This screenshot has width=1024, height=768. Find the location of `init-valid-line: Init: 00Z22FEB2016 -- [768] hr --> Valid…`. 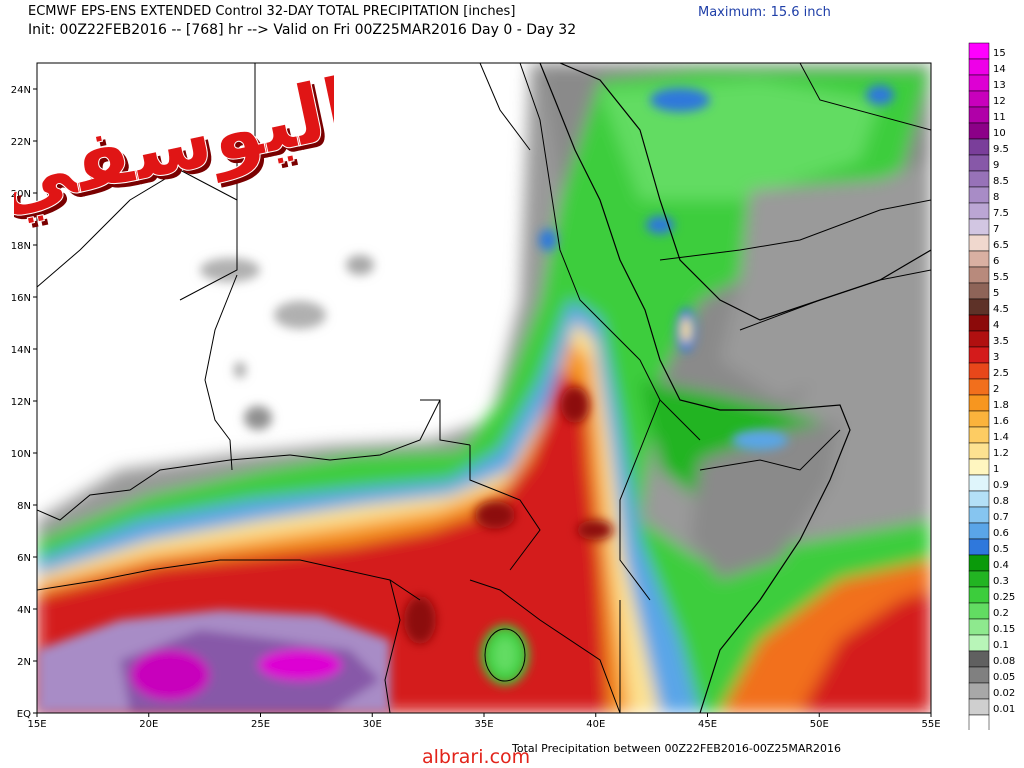

init-valid-line: Init: 00Z22FEB2016 -- [768] hr --> Valid… is located at coordinates (302, 30).